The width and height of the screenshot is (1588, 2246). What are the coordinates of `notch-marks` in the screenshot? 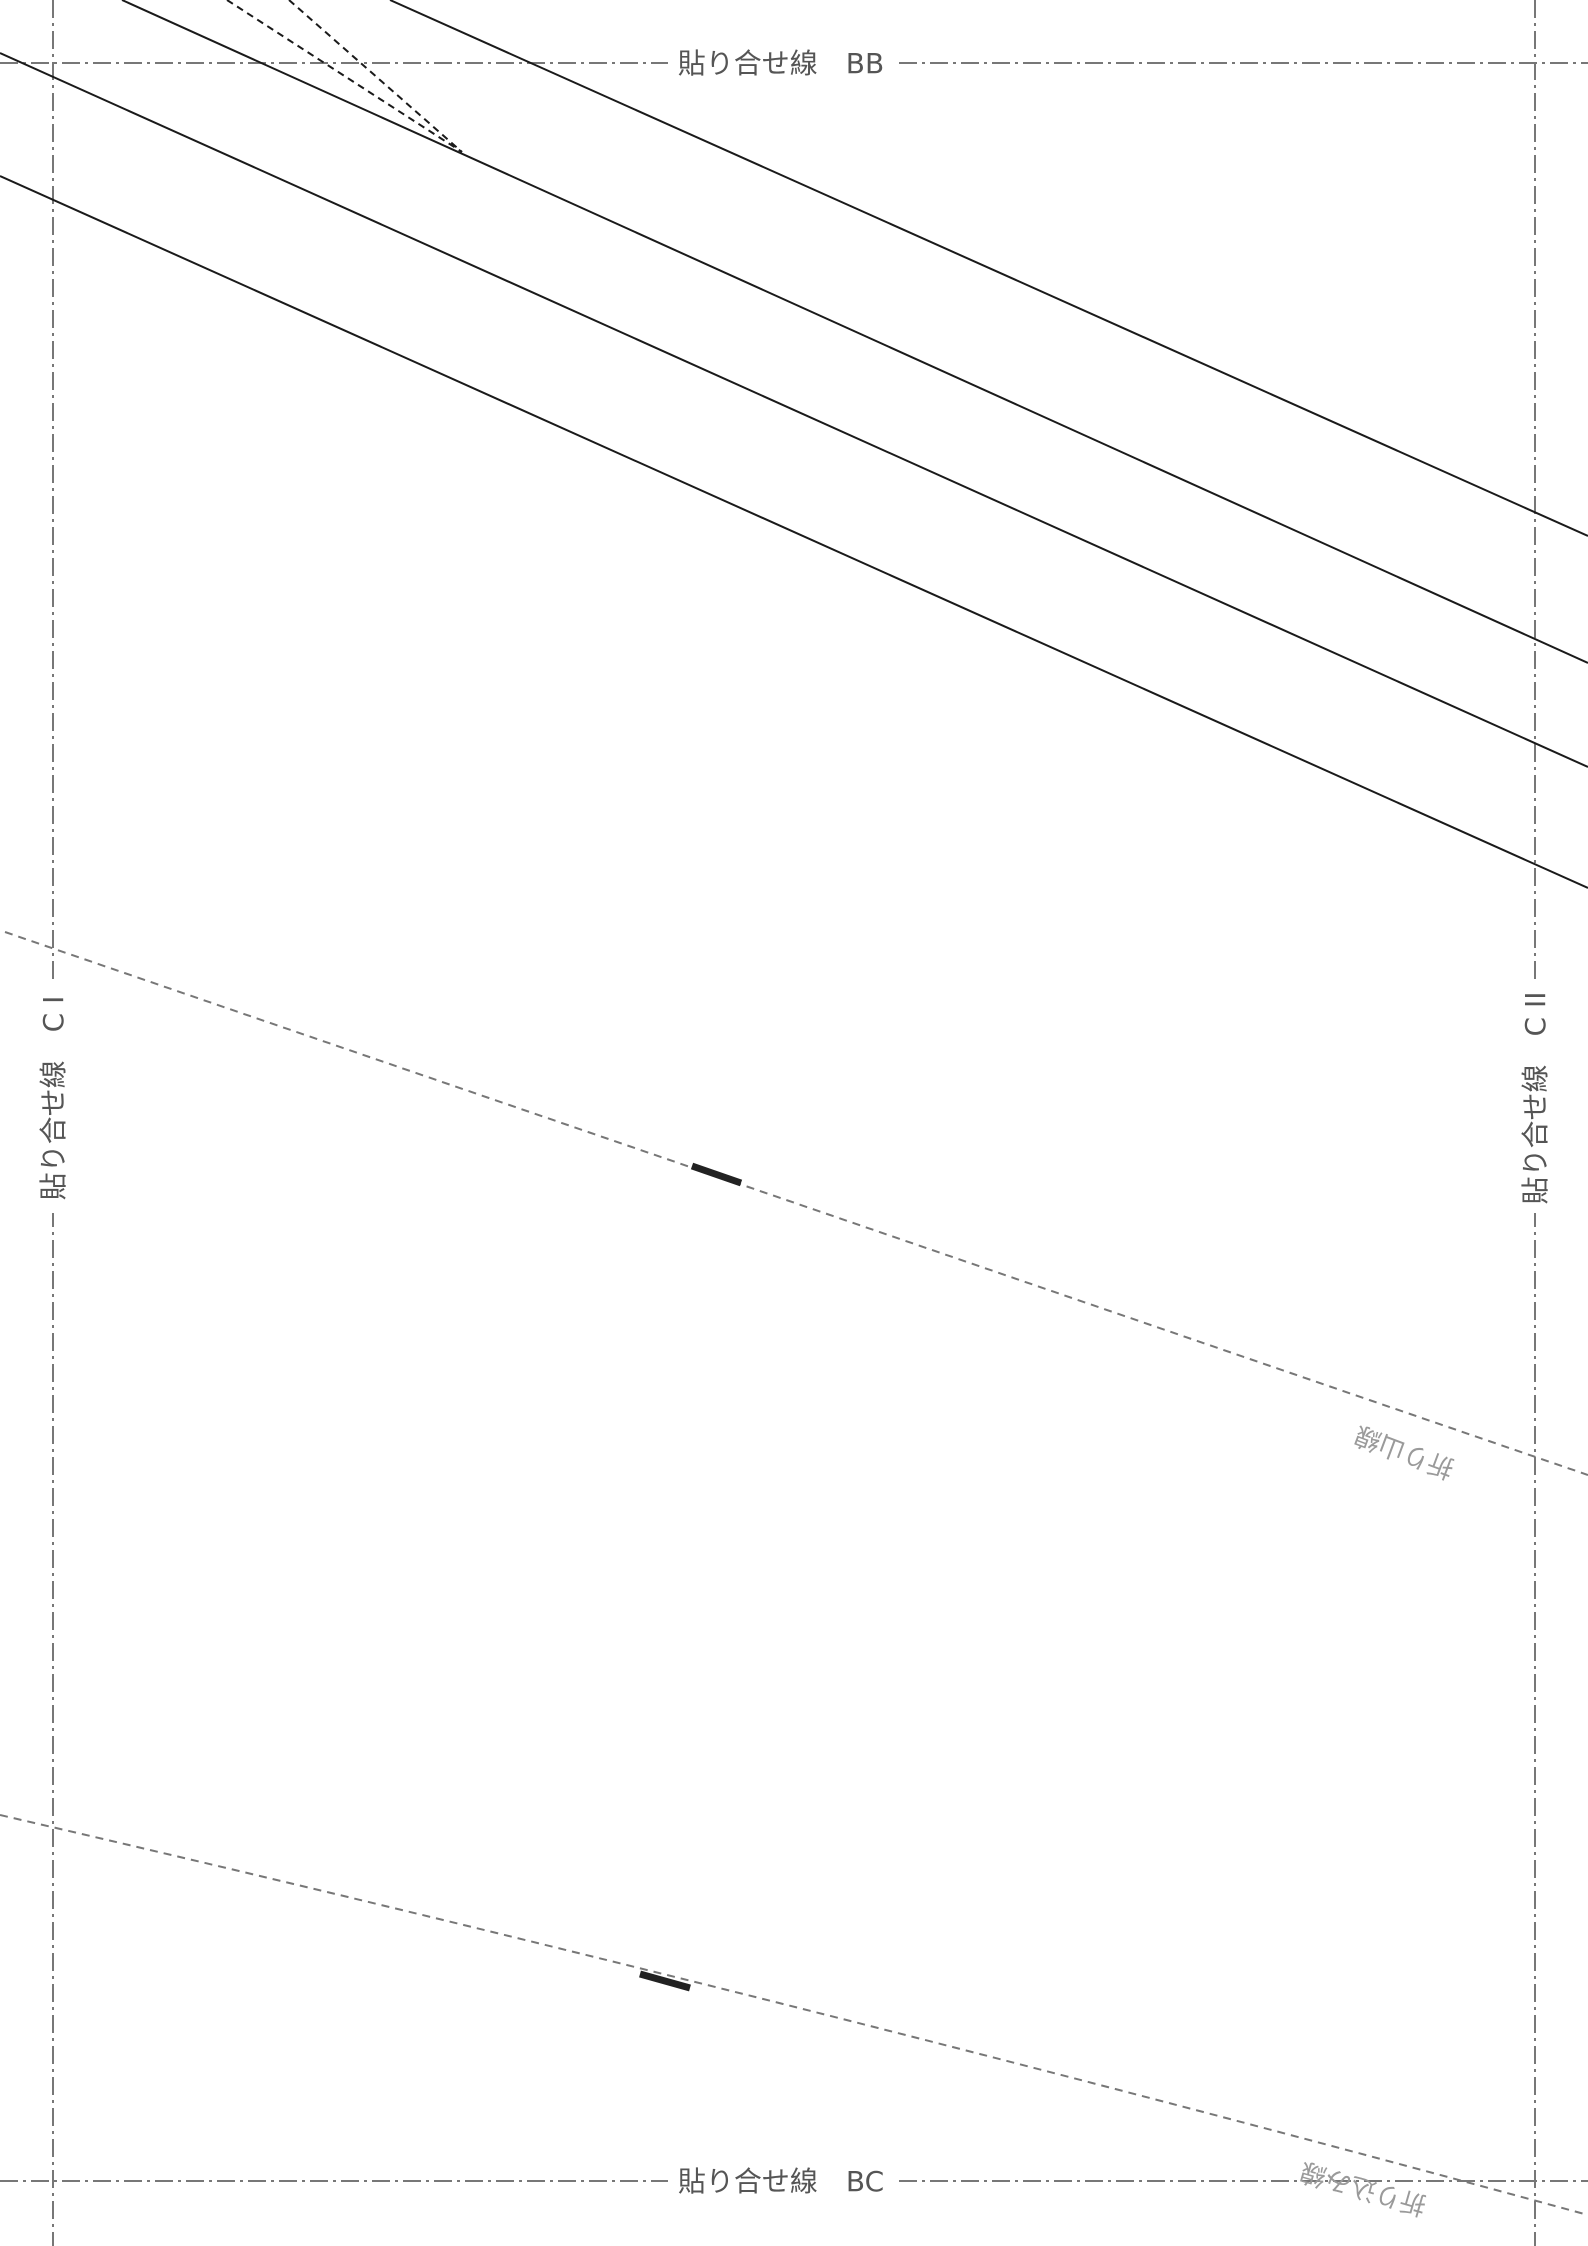 It's located at (691, 1577).